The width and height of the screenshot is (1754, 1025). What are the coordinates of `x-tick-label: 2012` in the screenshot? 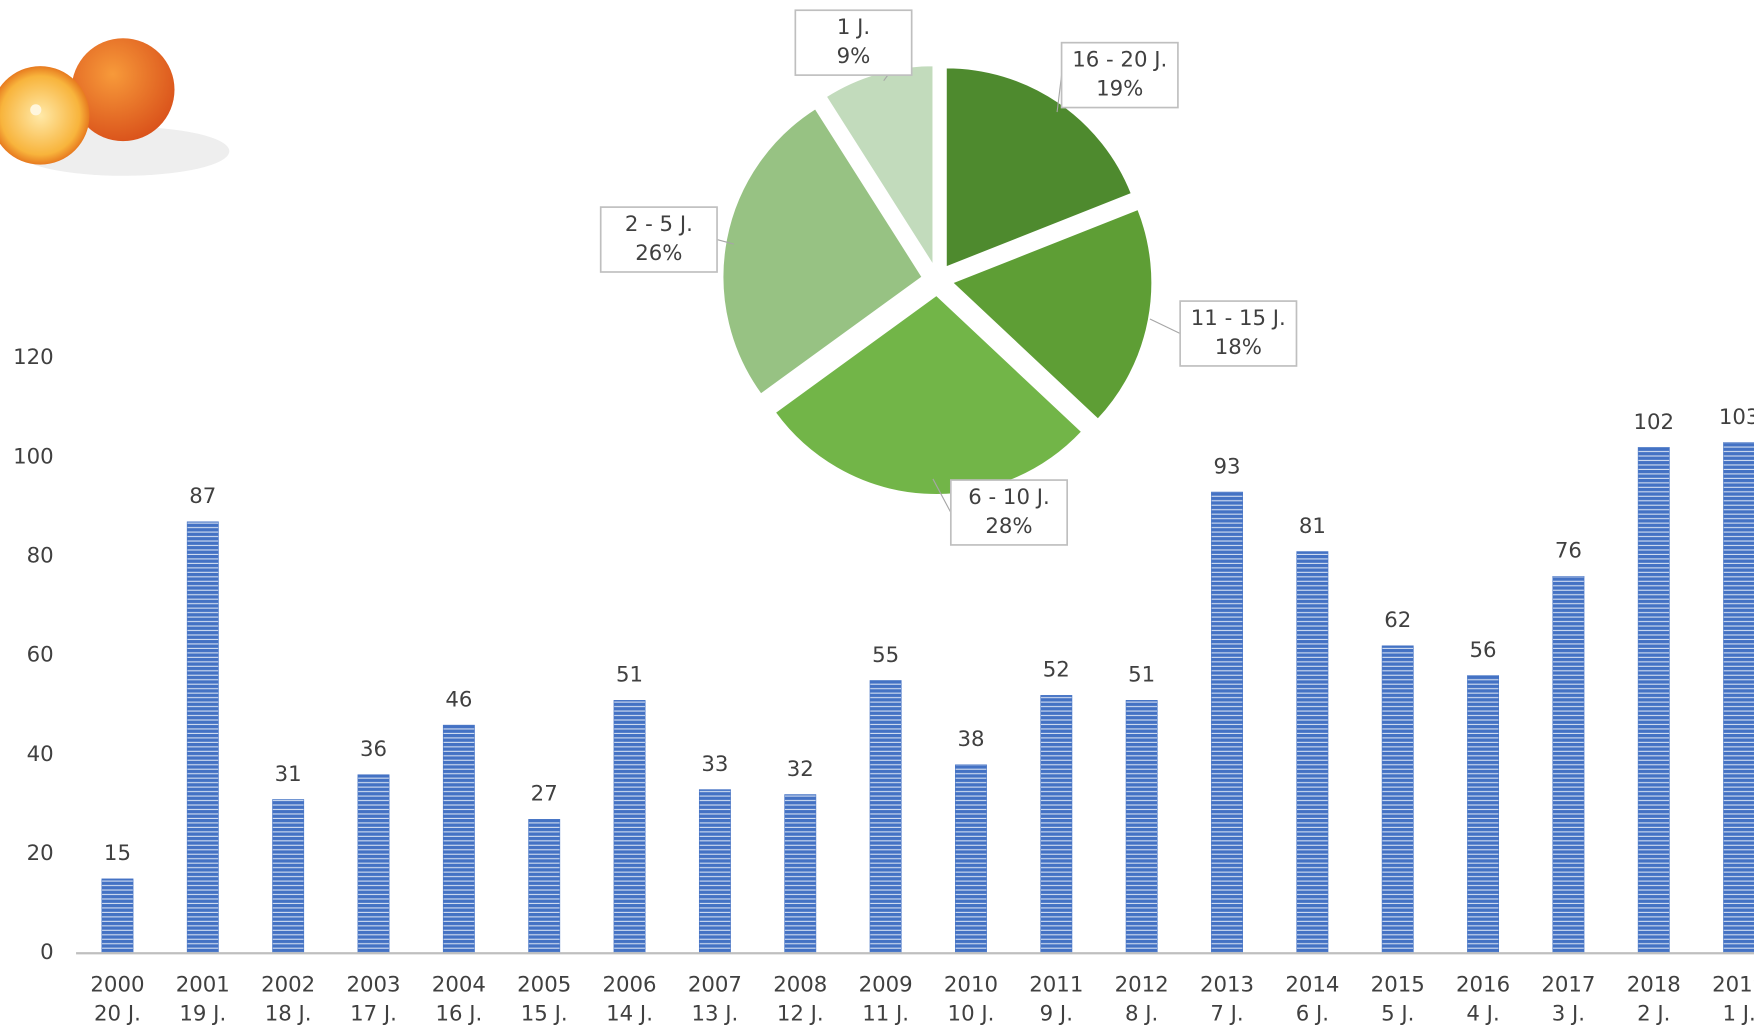 It's located at (1142, 985).